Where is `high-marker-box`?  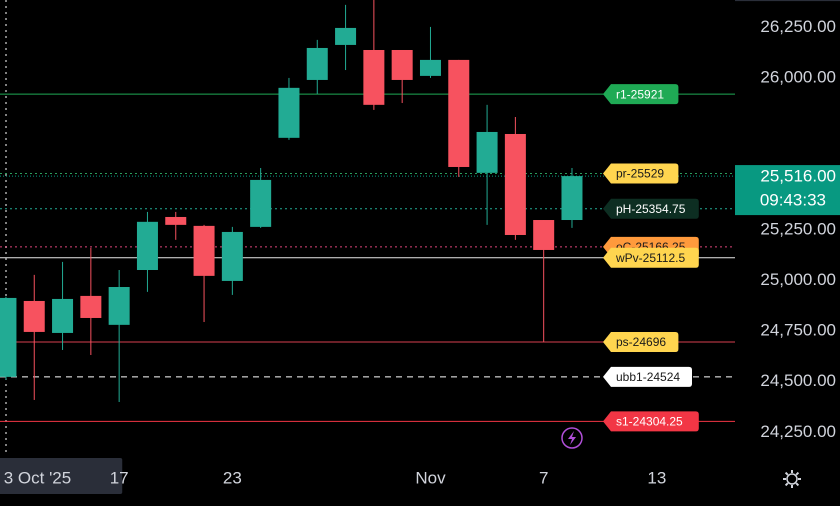
high-marker-box is located at coordinates (787, 1).